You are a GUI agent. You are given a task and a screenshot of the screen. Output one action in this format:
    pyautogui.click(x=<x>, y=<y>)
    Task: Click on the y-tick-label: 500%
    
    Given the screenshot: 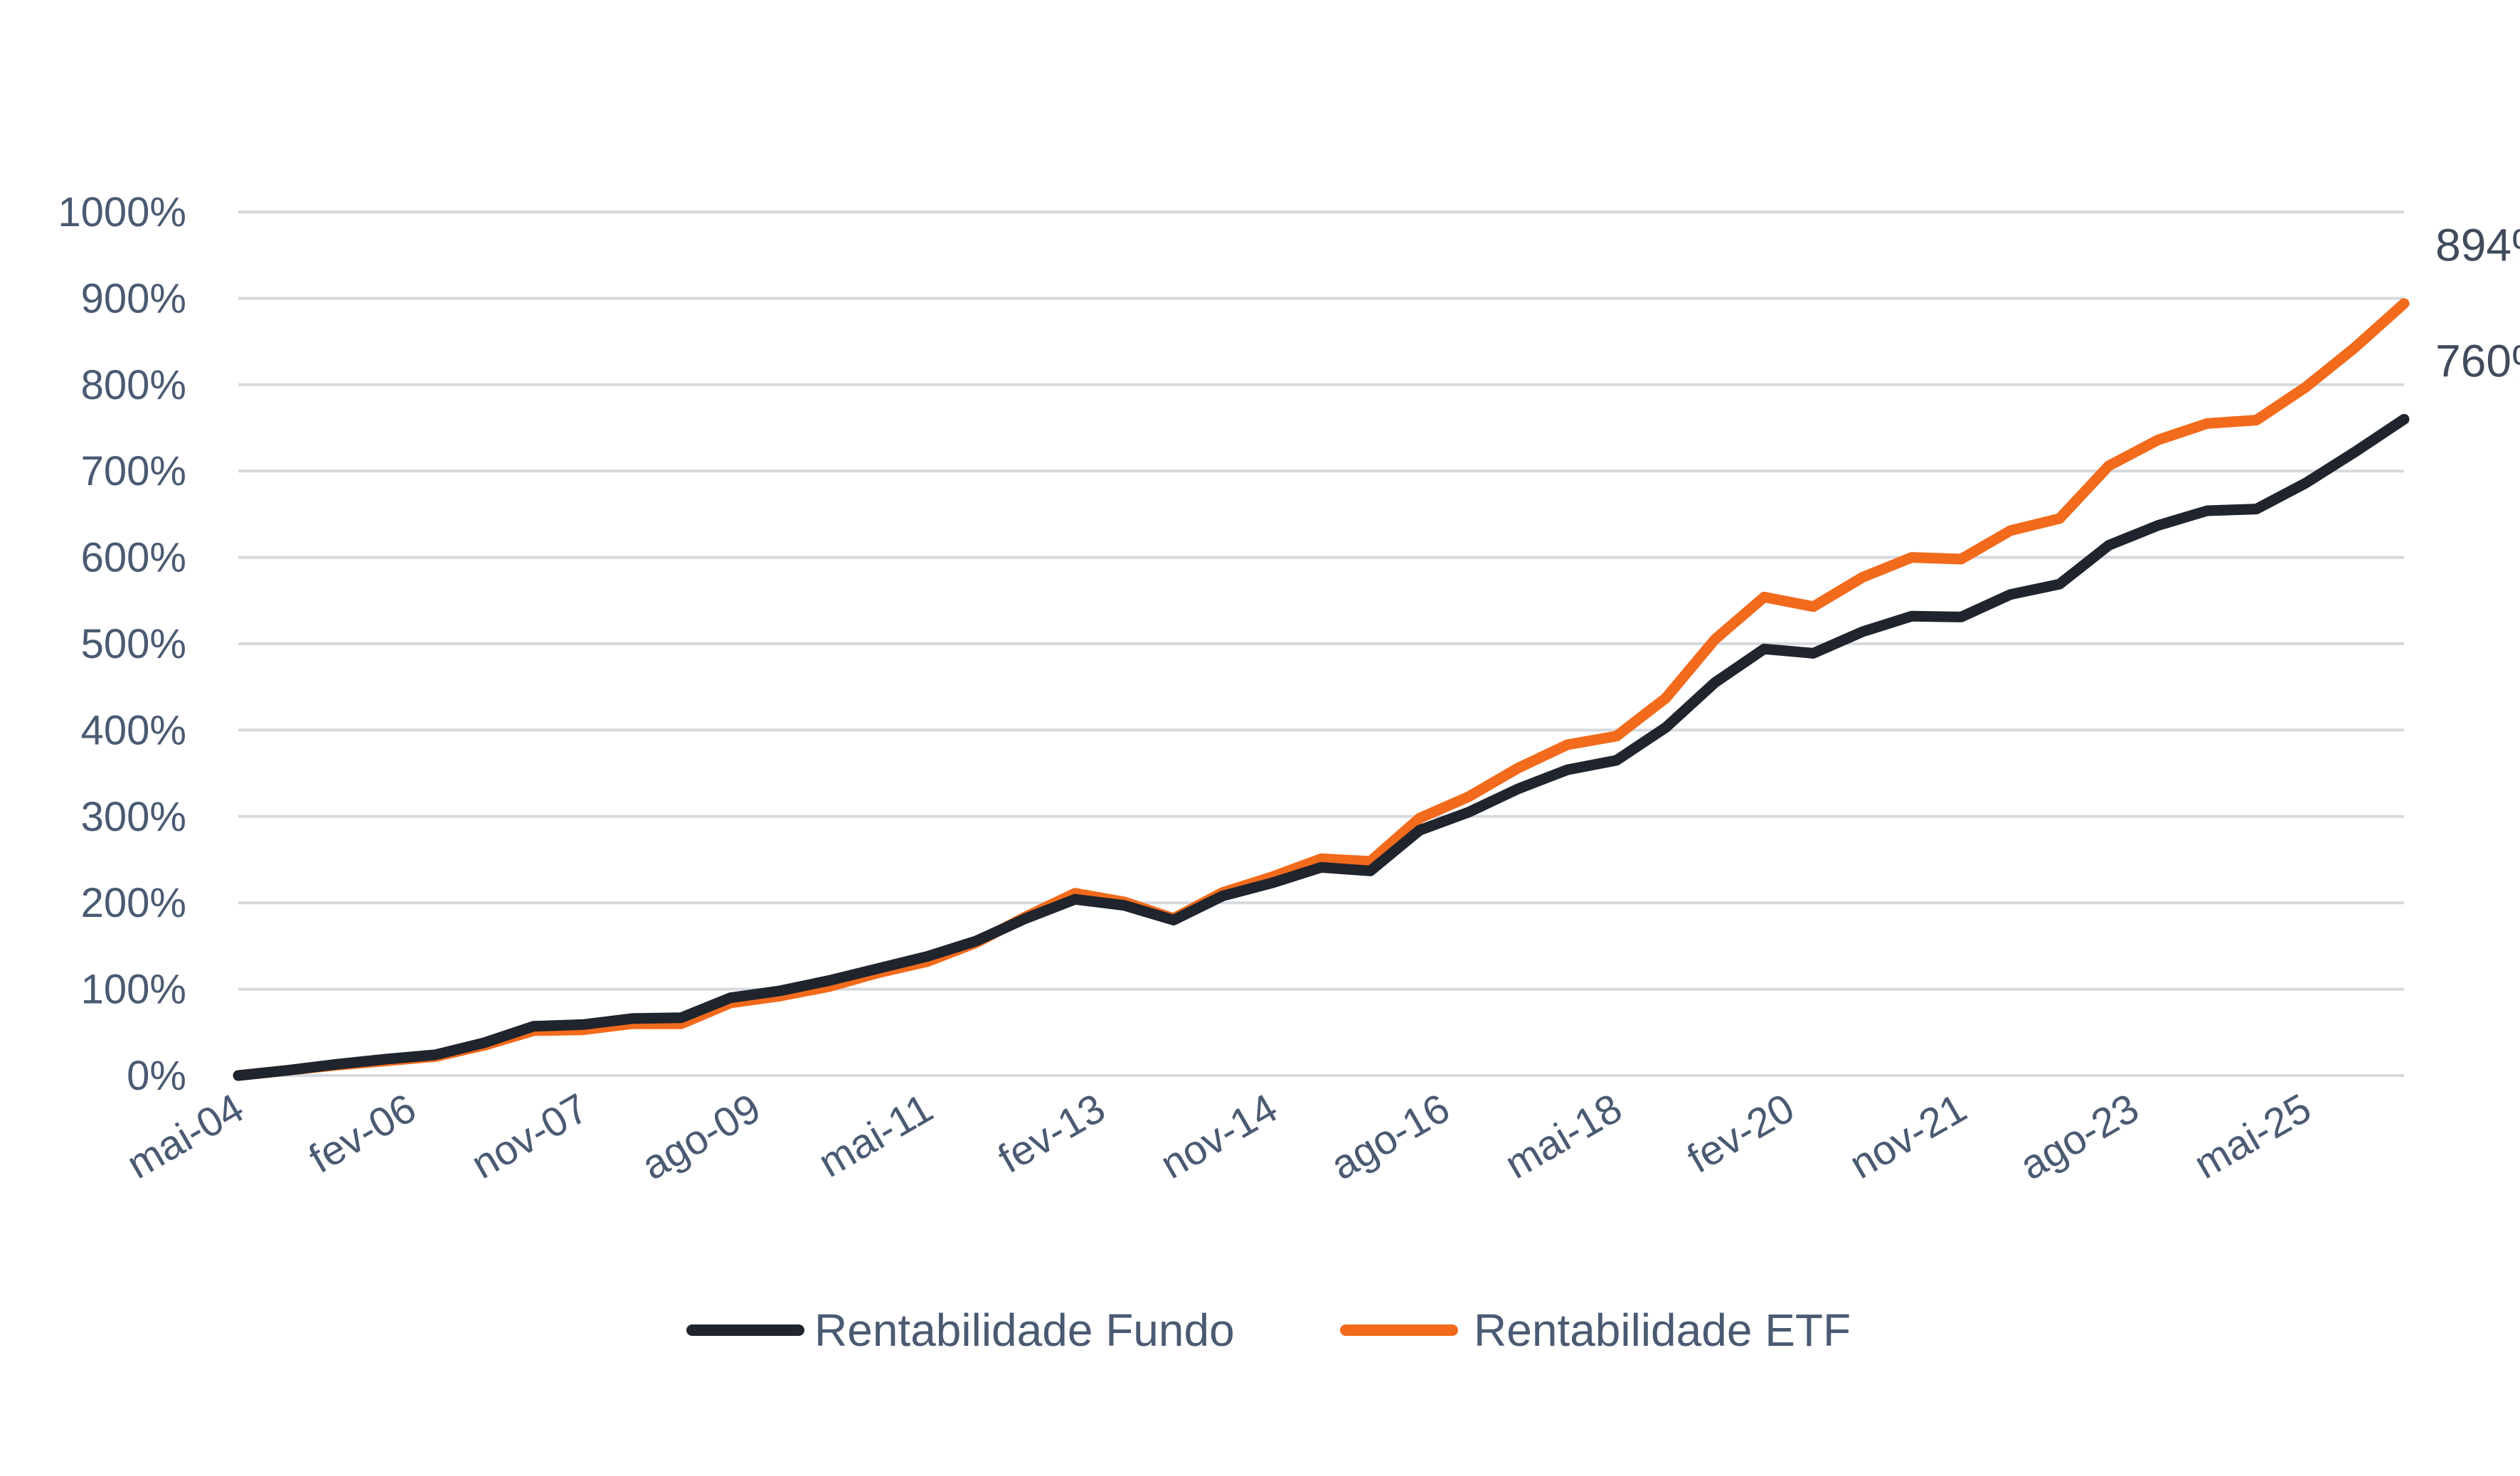 What is the action you would take?
    pyautogui.click(x=133, y=644)
    